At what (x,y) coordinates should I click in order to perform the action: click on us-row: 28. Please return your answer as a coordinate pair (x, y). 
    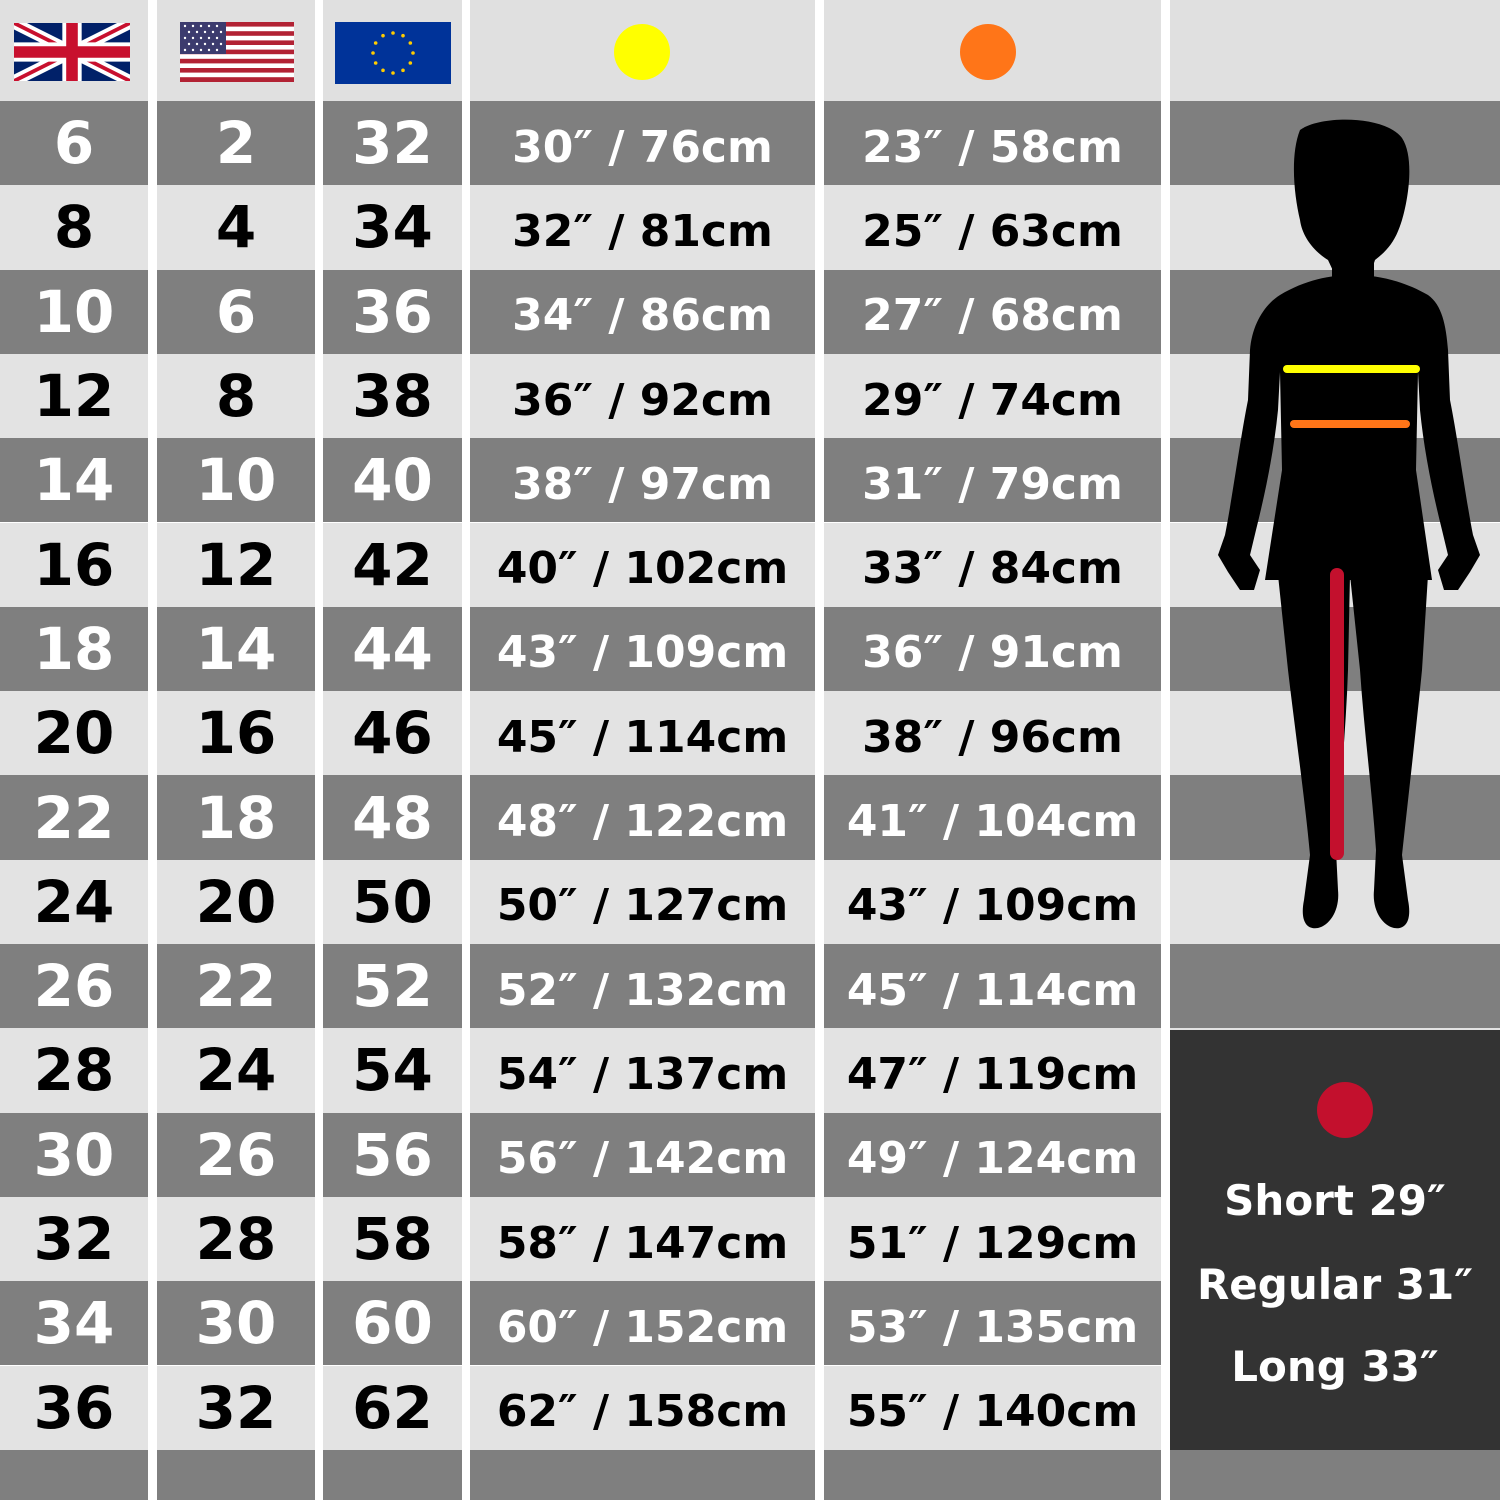
    Looking at the image, I should click on (236, 1239).